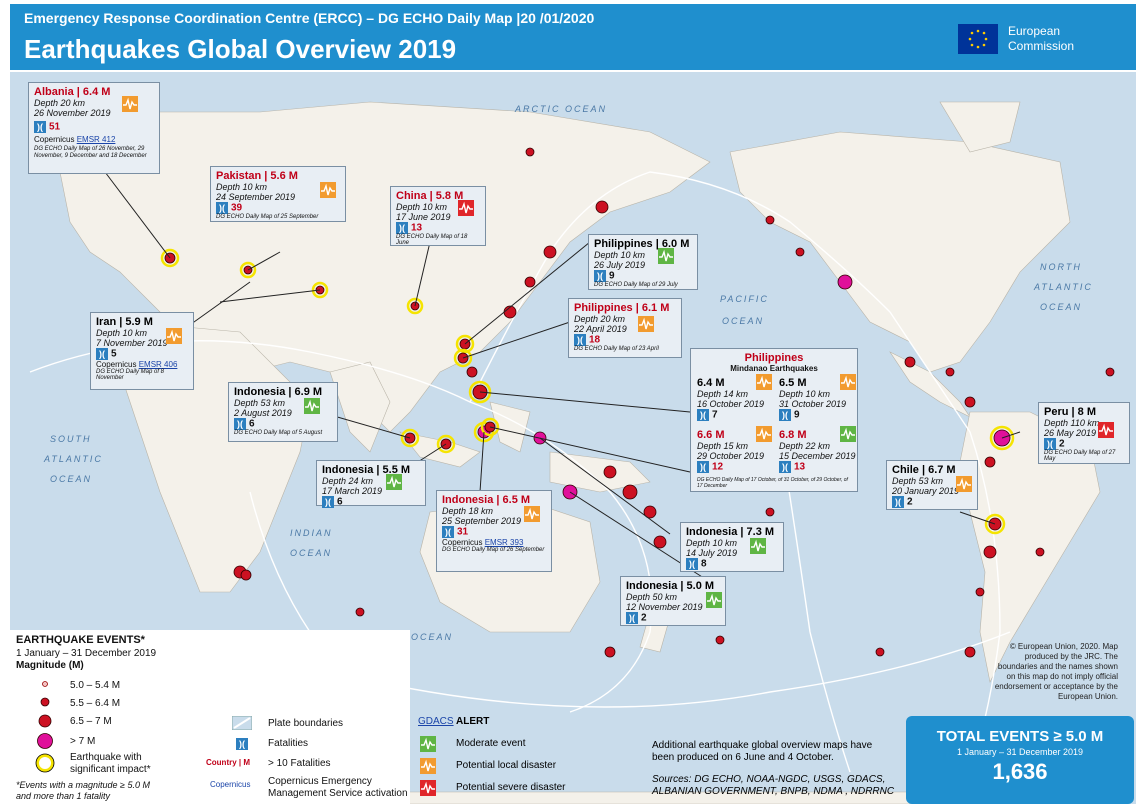  Describe the element at coordinates (73, 459) in the screenshot. I see `south-atlantic-label-2: ATLANTIC` at that location.